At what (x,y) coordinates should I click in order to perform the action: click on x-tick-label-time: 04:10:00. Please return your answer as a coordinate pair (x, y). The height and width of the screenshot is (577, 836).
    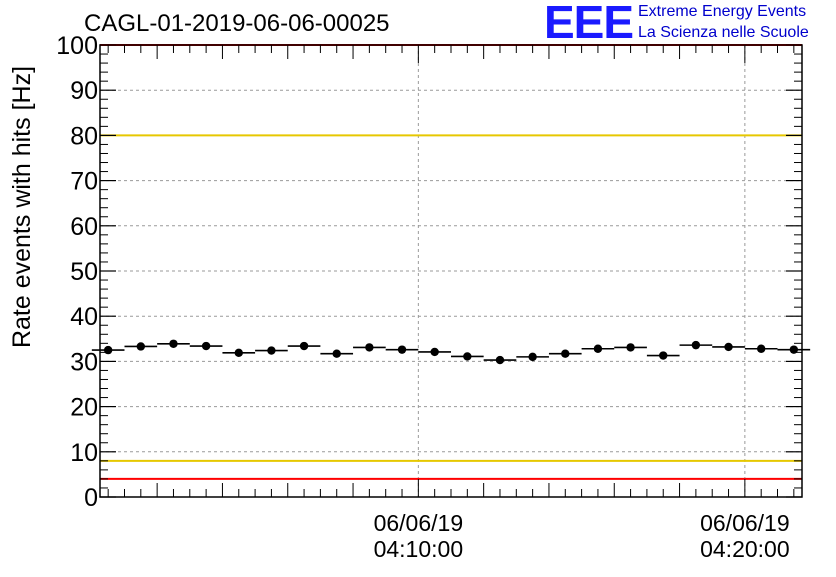
    Looking at the image, I should click on (419, 549).